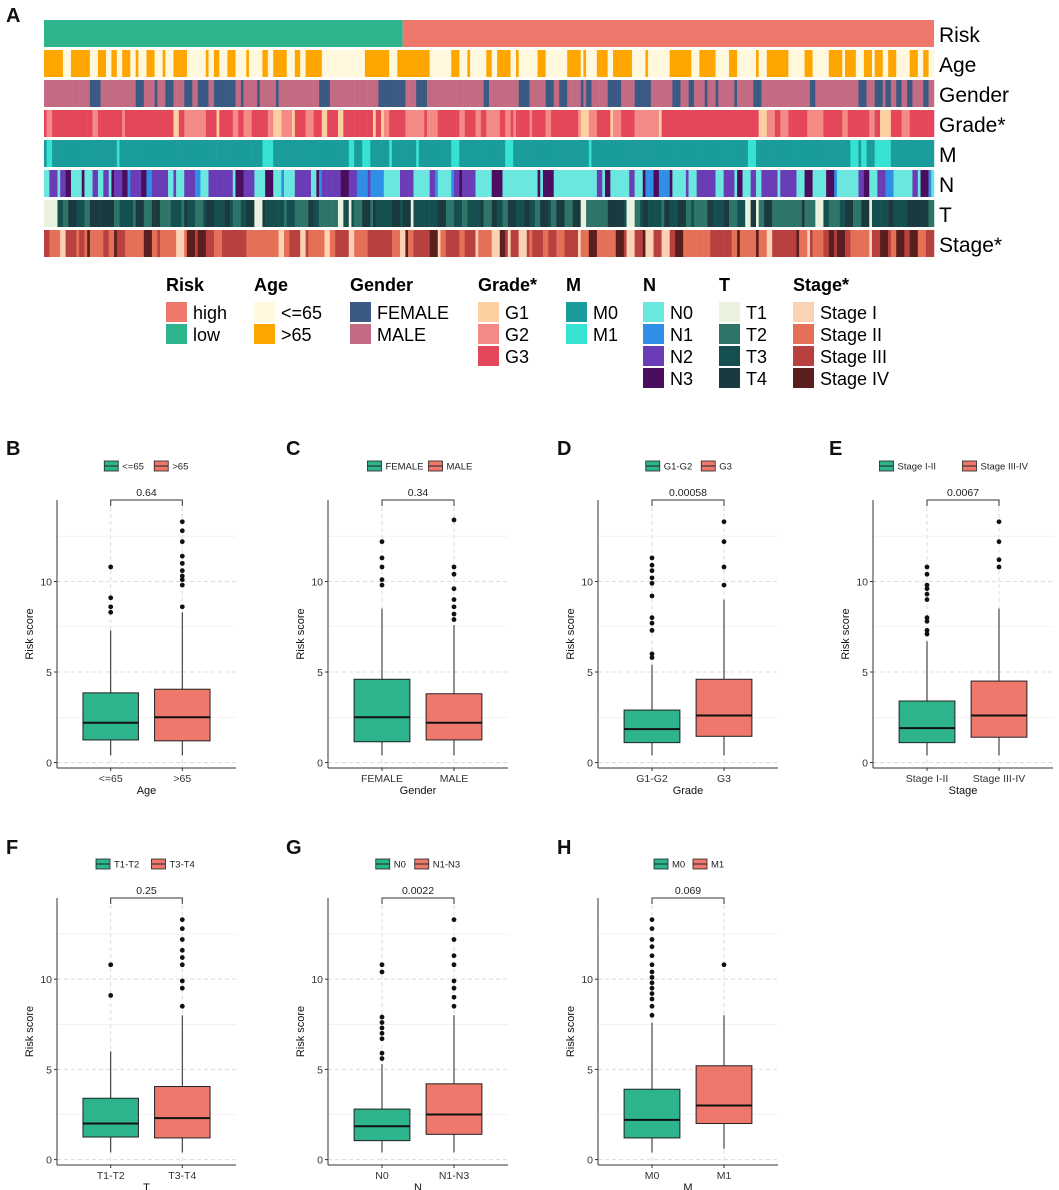 The width and height of the screenshot is (1059, 1190). Describe the element at coordinates (564, 449) in the screenshot. I see `panel-label: D` at that location.